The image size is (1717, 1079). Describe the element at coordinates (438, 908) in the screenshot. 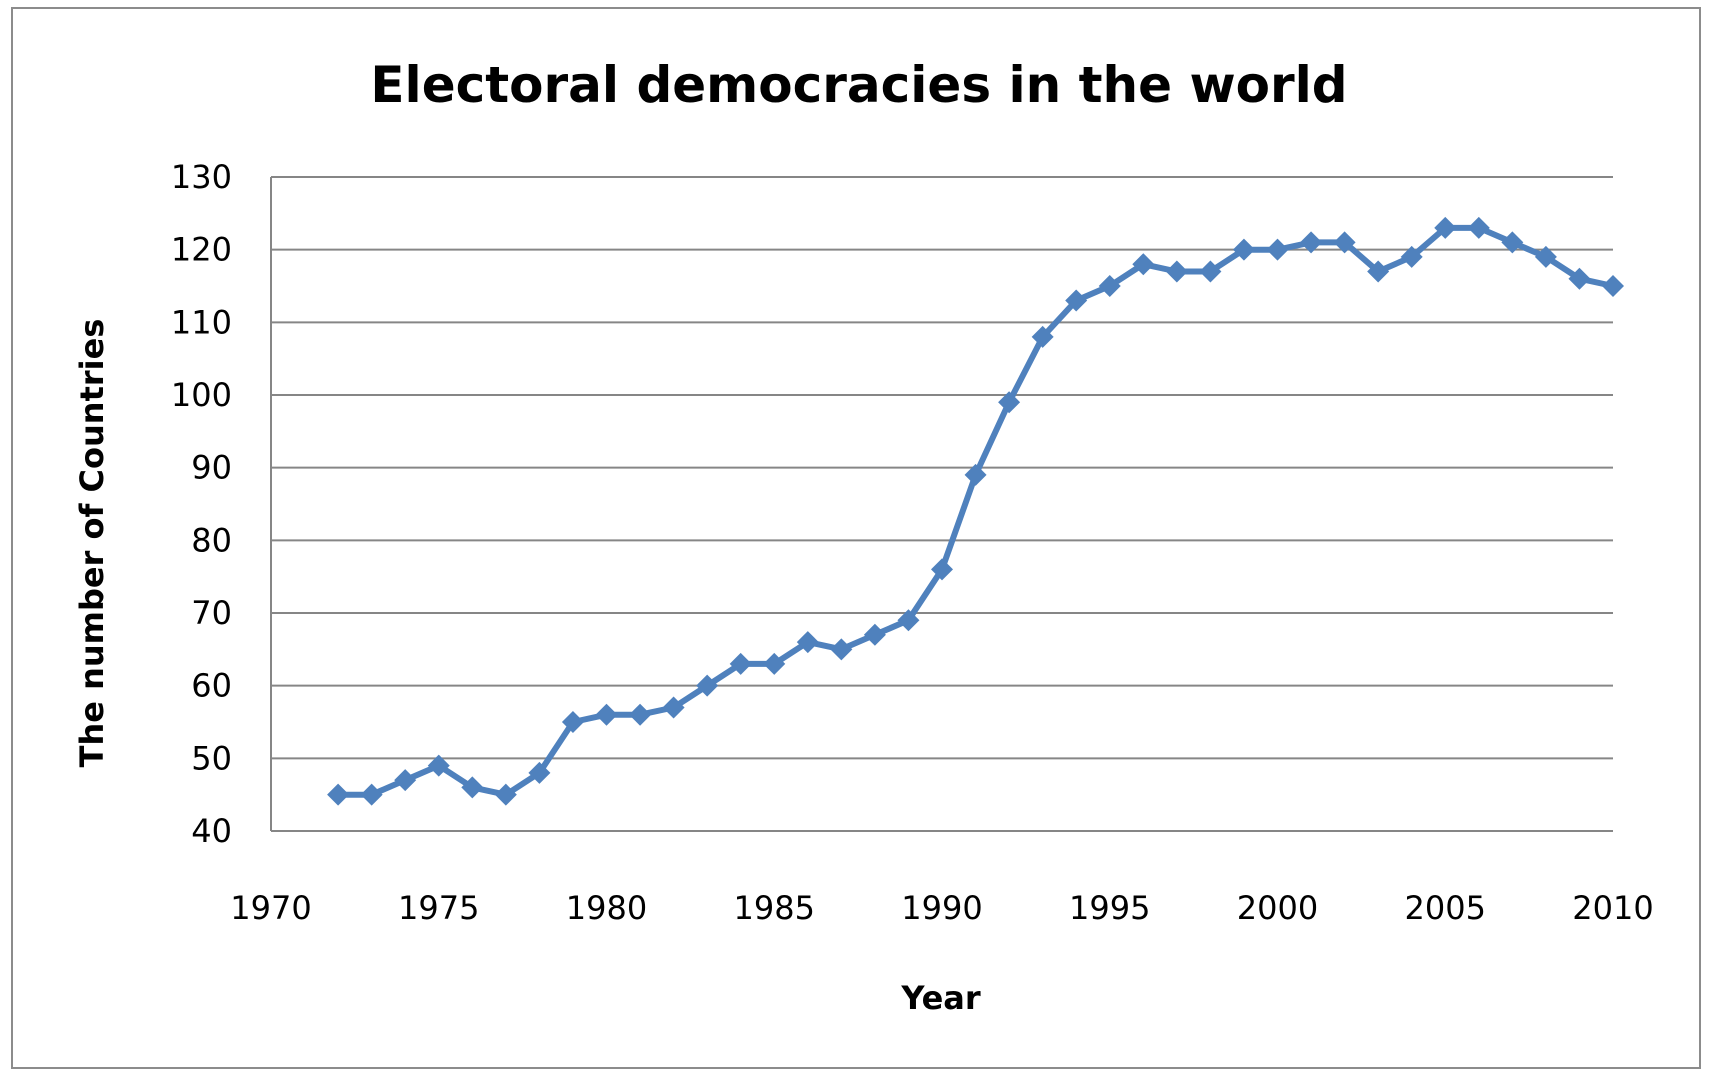

I see `x-tick-label: 1975` at that location.